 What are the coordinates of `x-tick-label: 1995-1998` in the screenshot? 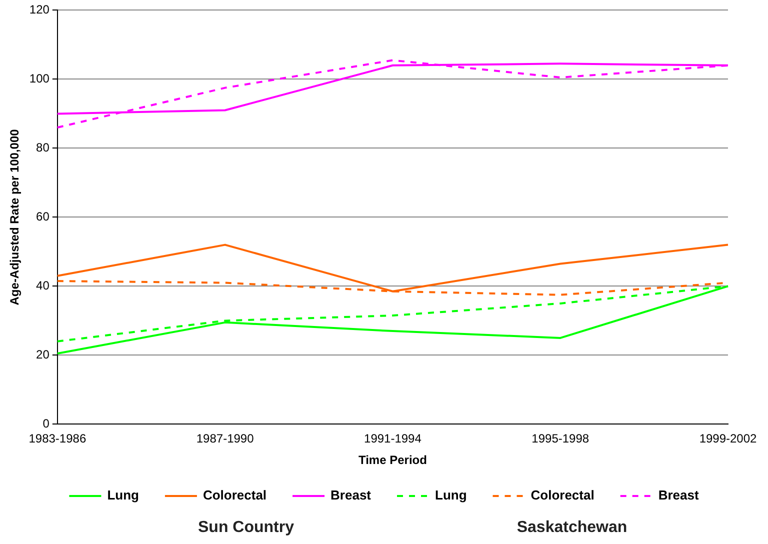 It's located at (561, 439).